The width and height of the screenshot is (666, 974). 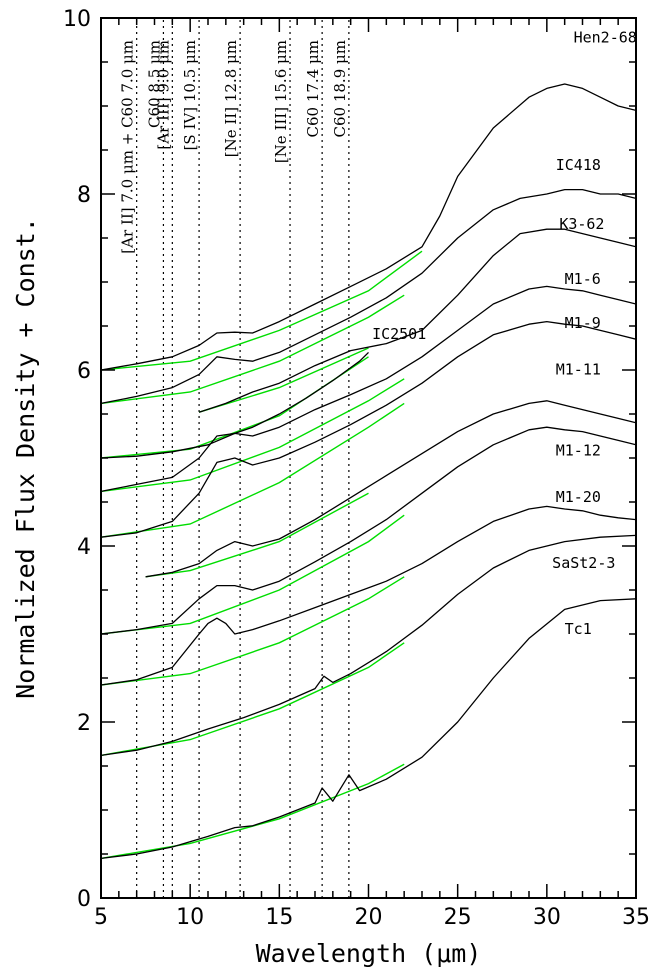 I want to click on x-tick-label: 20, so click(x=369, y=917).